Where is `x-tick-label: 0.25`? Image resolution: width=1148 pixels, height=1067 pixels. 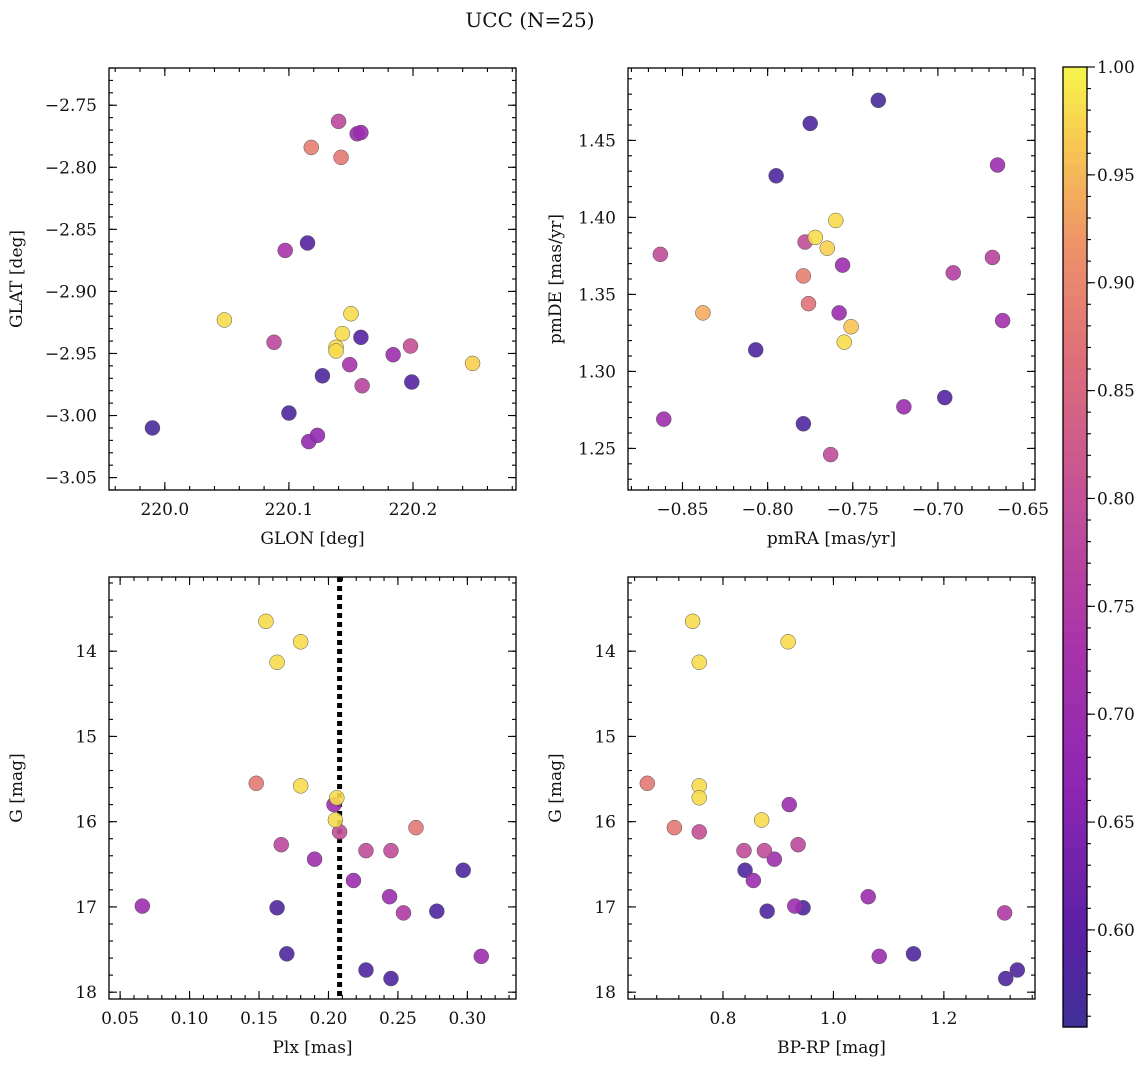 x-tick-label: 0.25 is located at coordinates (398, 1019).